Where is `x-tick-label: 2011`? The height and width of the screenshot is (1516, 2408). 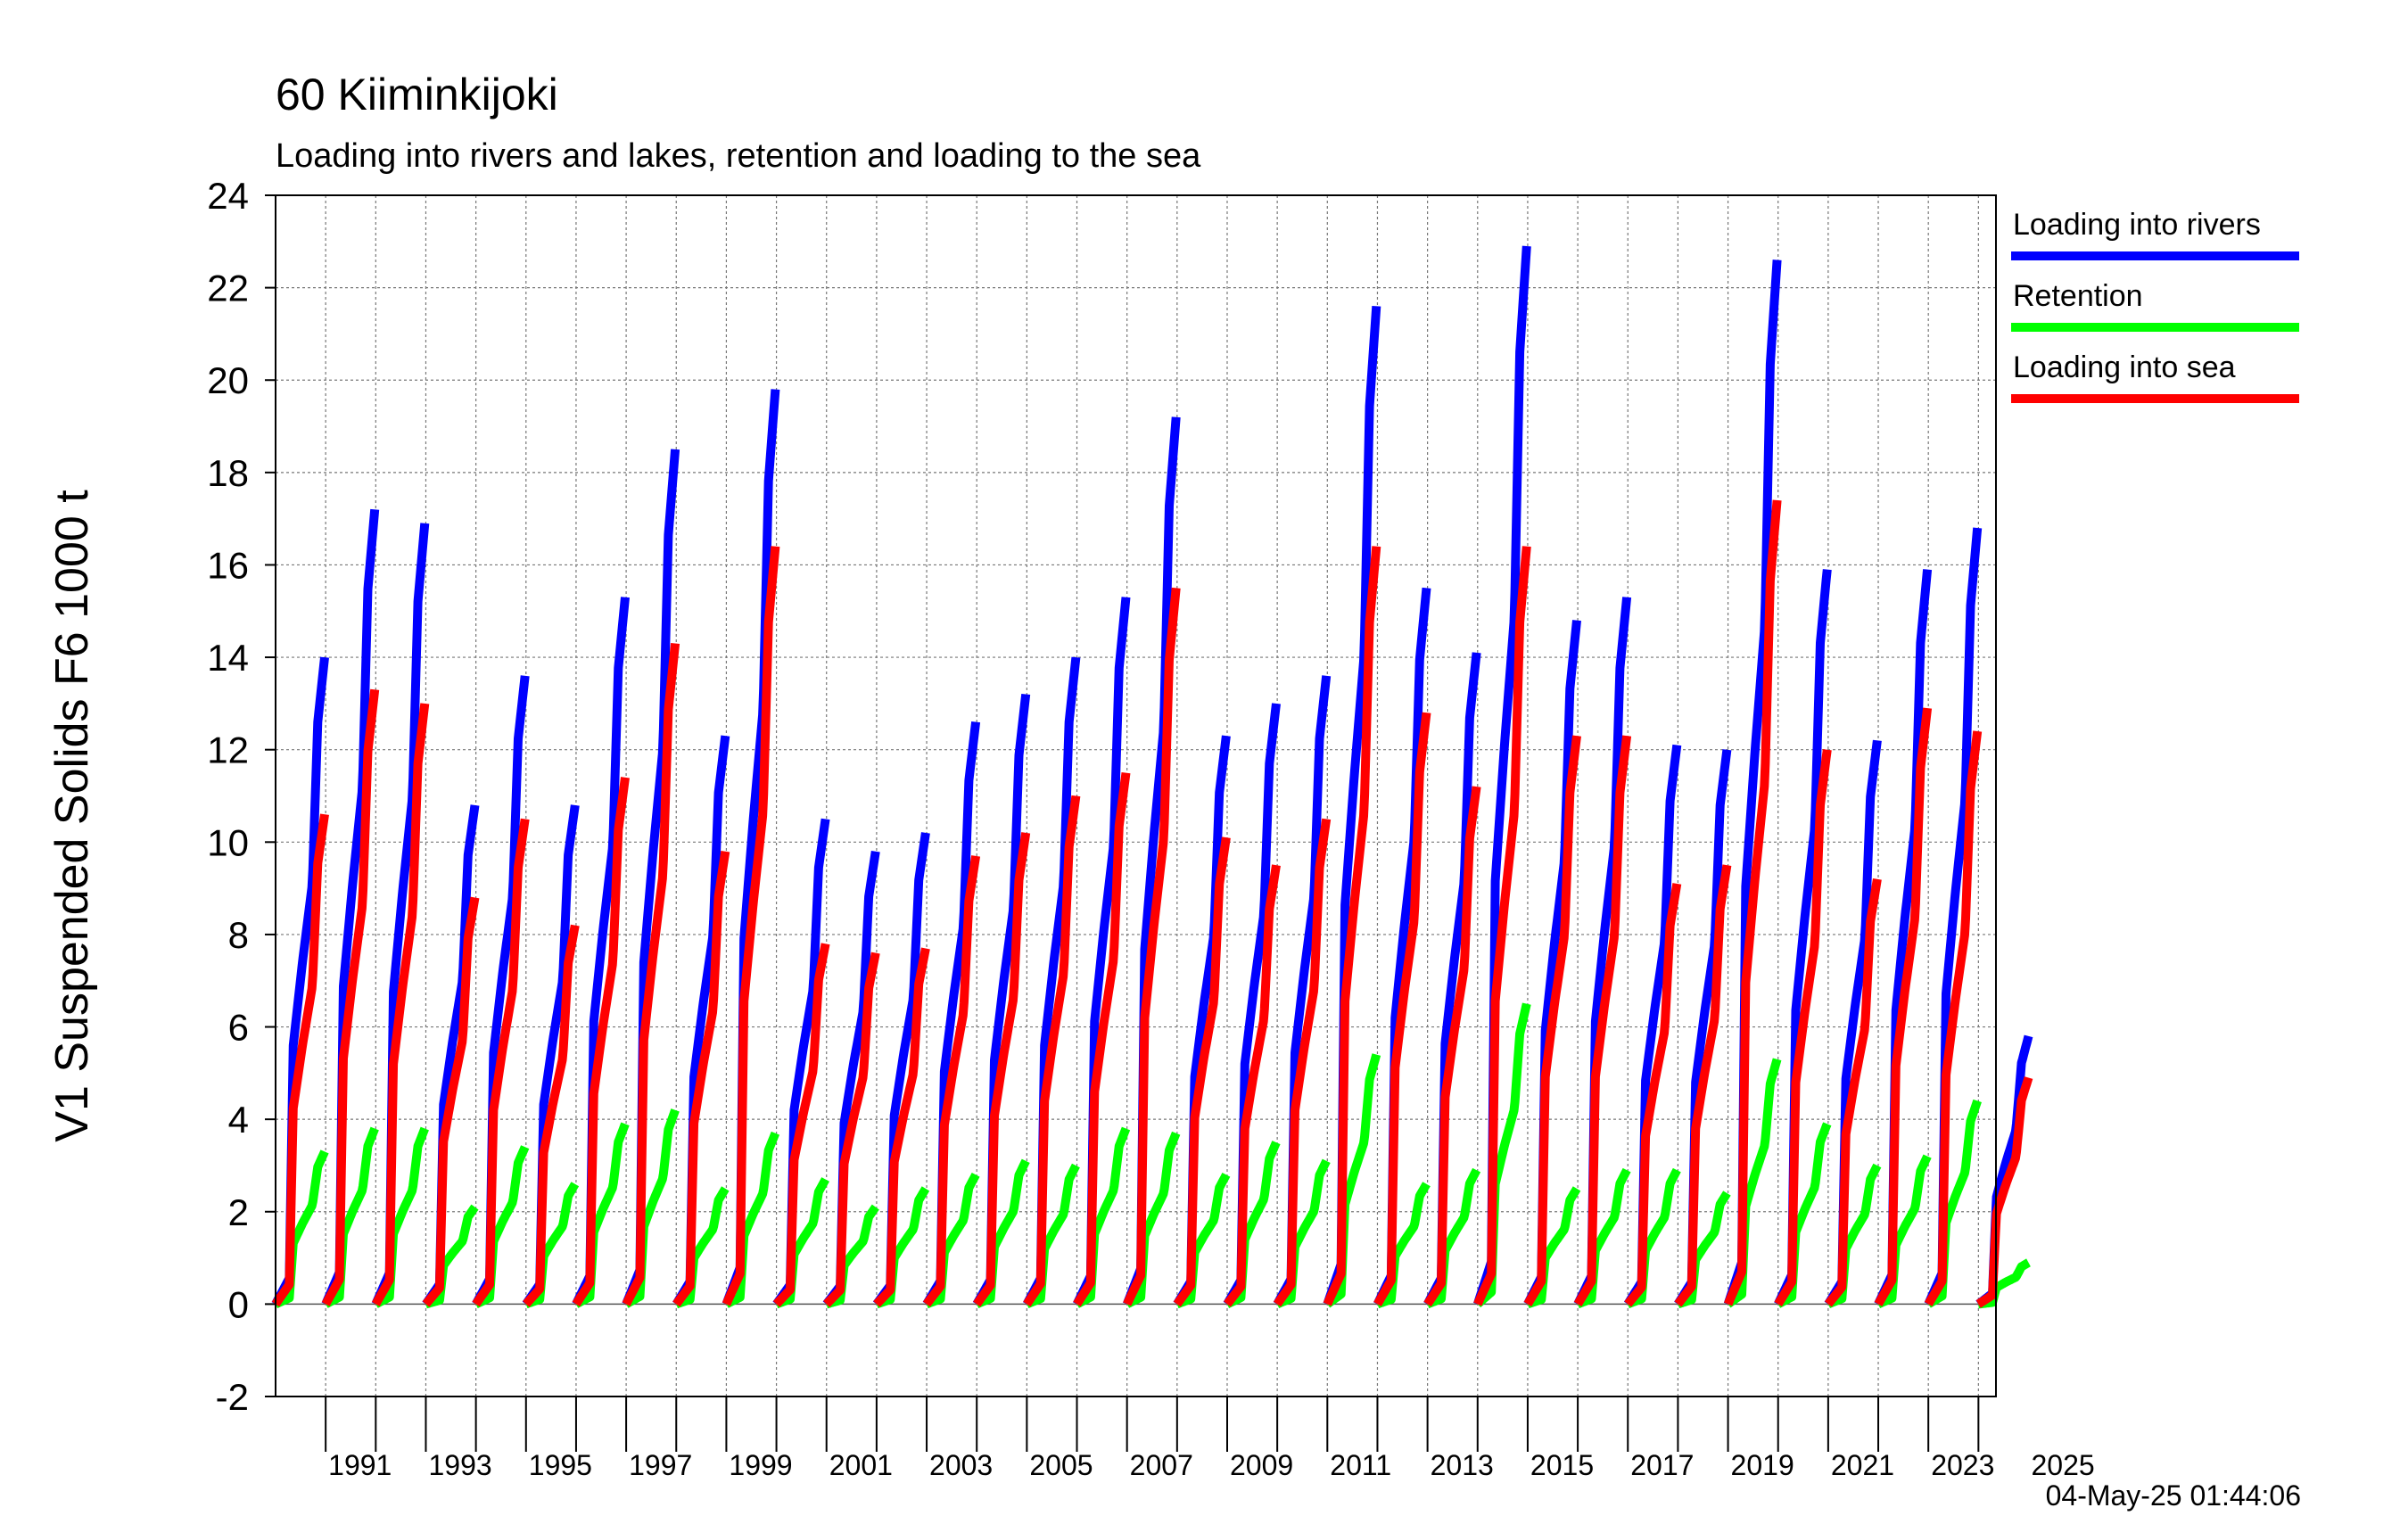 x-tick-label: 2011 is located at coordinates (1360, 1465).